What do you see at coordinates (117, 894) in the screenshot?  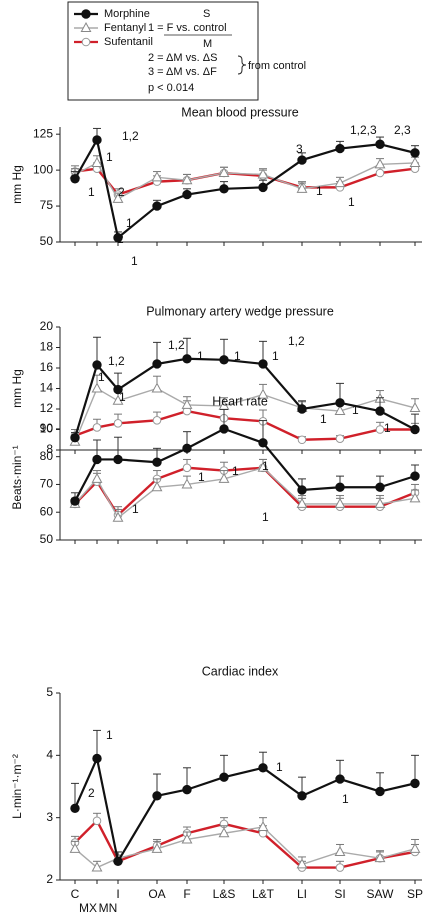 I see `x-tick-label: I` at bounding box center [117, 894].